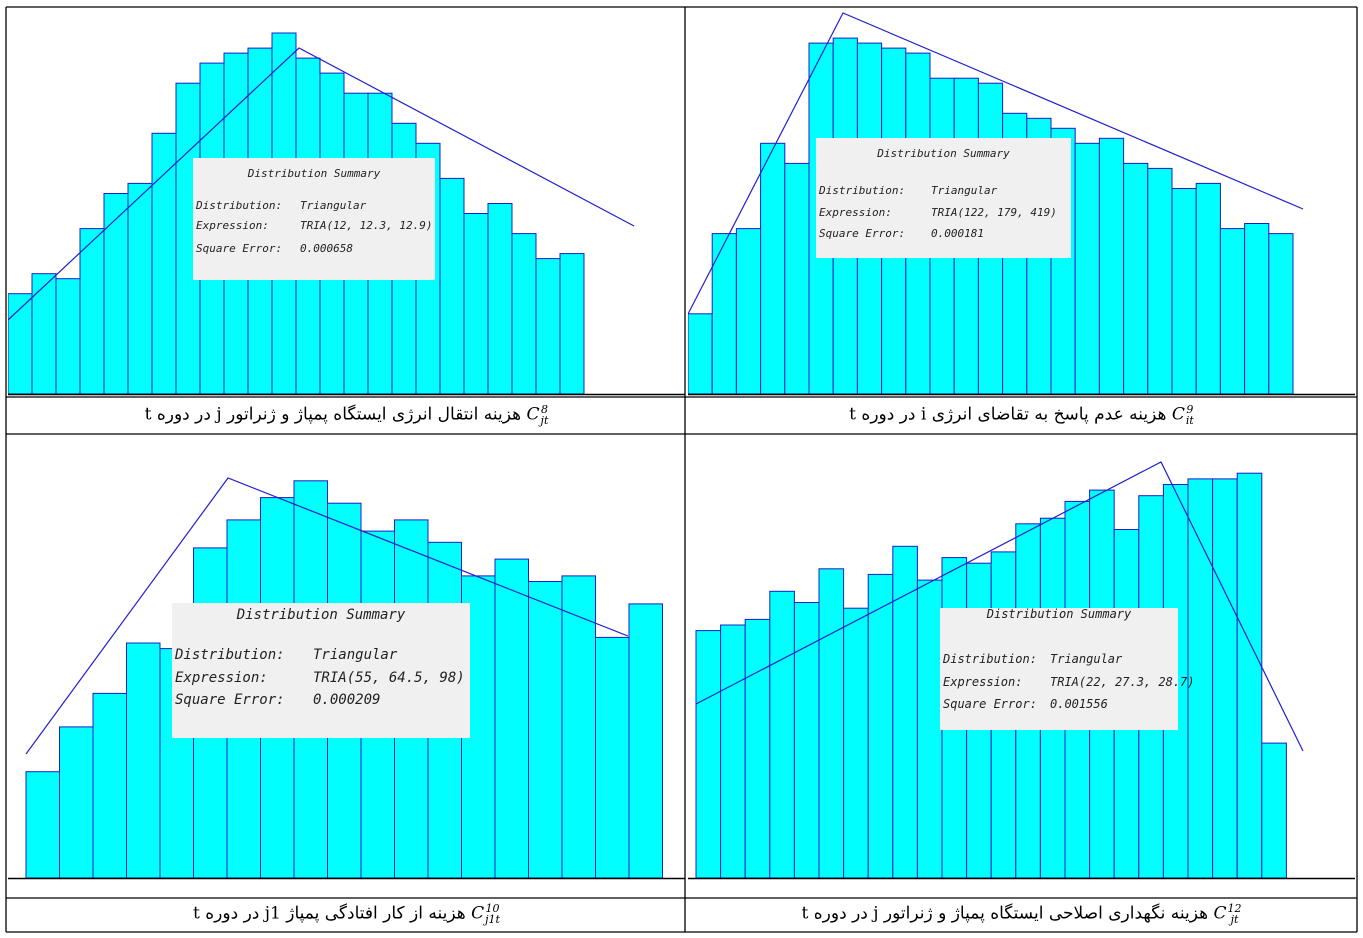 Image resolution: width=1363 pixels, height=938 pixels. Describe the element at coordinates (485, 914) in the screenshot. I see `cost-symbol: C 10 j1t` at that location.